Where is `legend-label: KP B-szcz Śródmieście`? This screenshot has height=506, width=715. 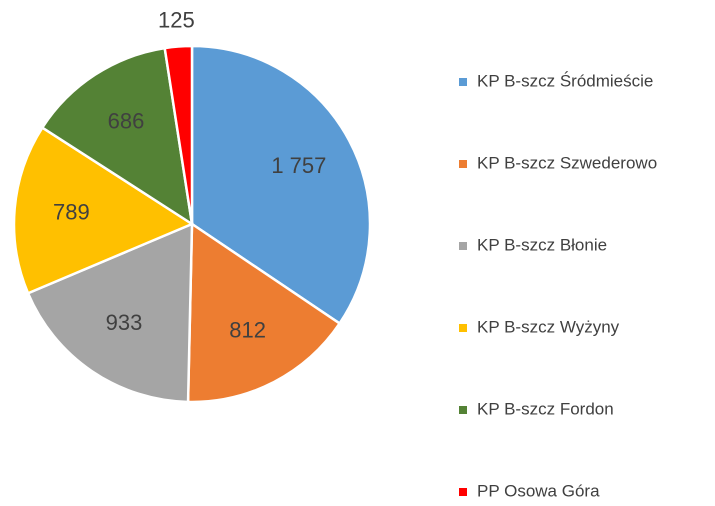 legend-label: KP B-szcz Śródmieście is located at coordinates (565, 80).